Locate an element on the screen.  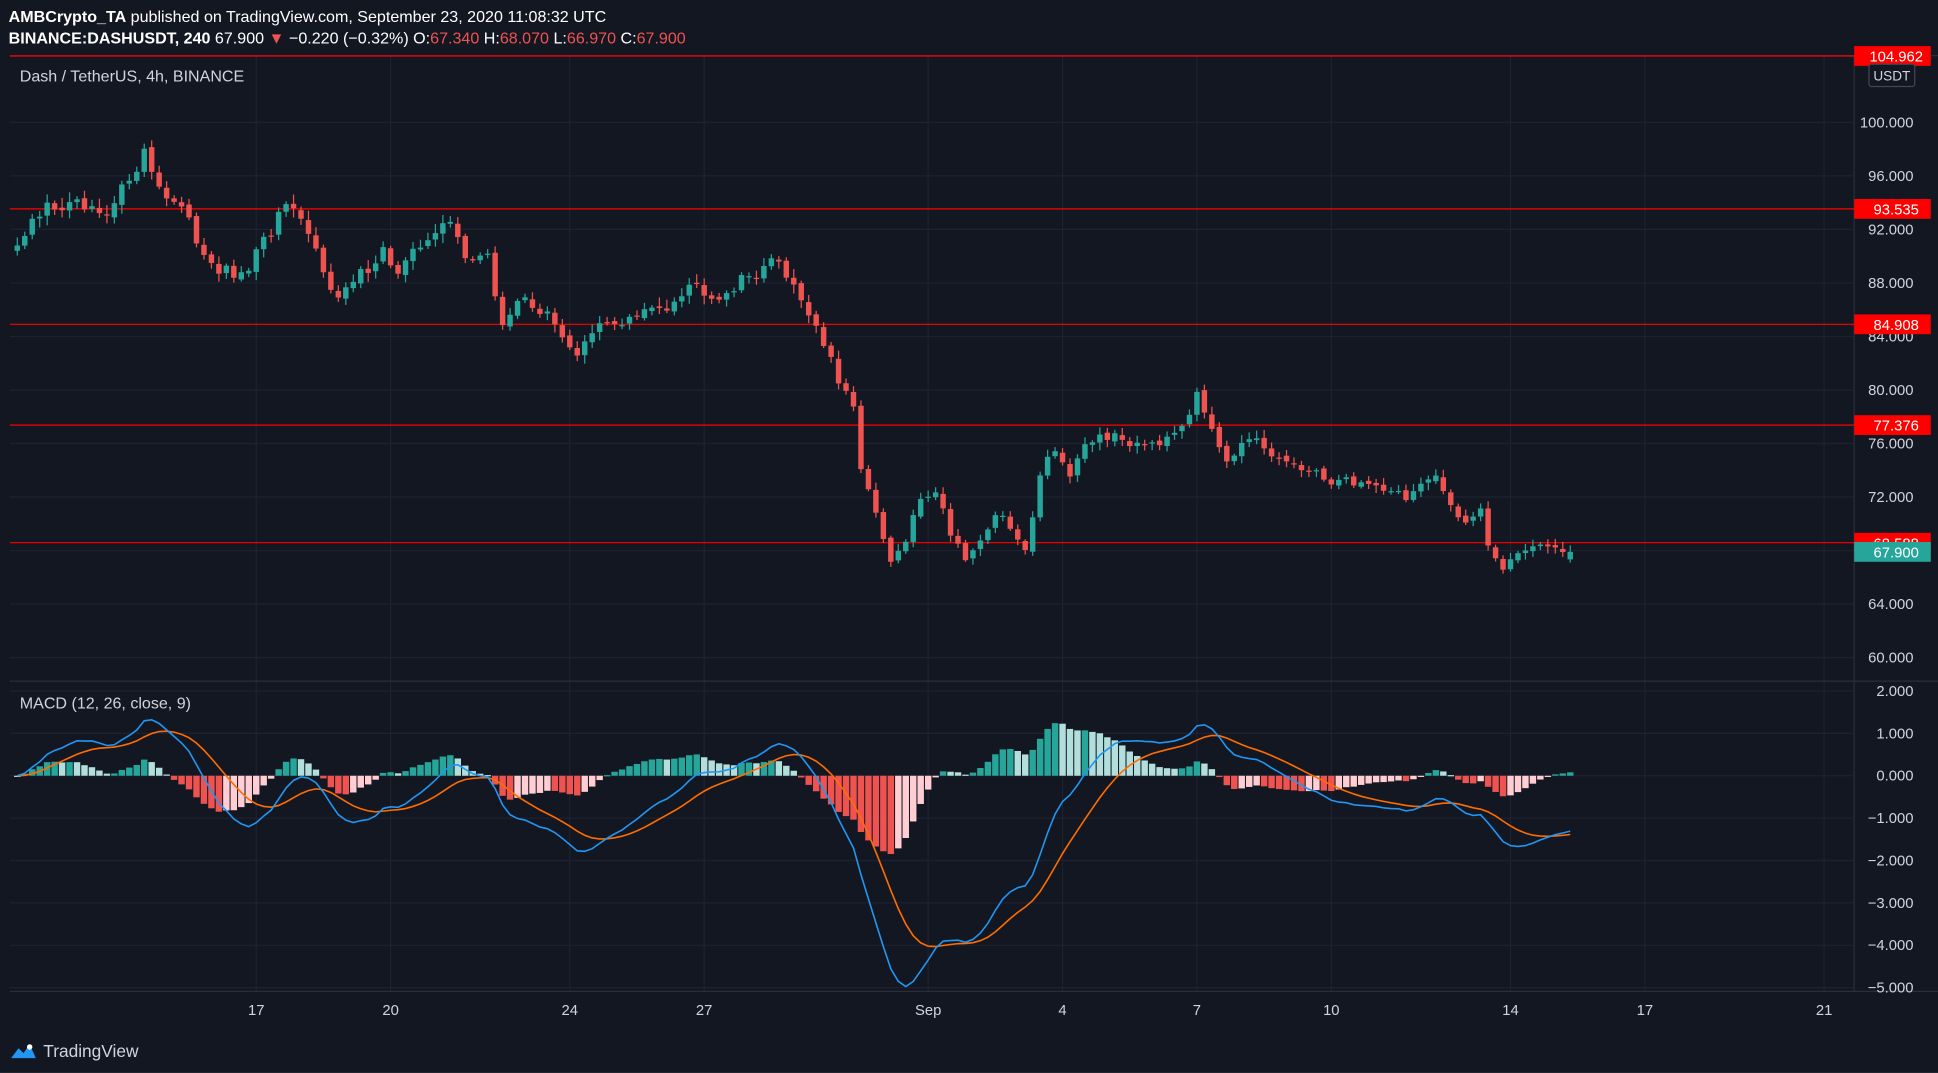
publisher-name: AMBCrypto_TA is located at coordinates (67, 16).